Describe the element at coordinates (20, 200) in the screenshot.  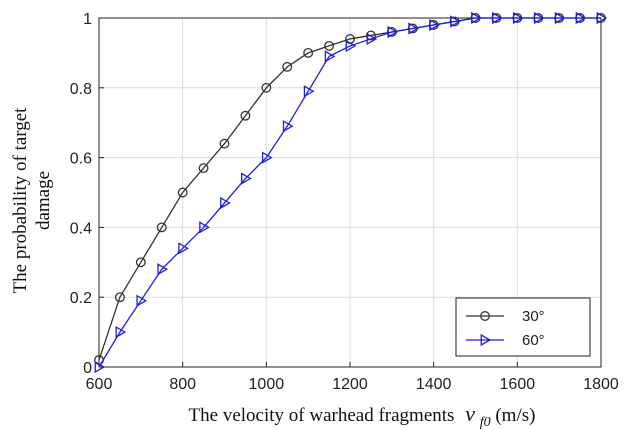
I see `y-axis-label-line1: The probability of target` at that location.